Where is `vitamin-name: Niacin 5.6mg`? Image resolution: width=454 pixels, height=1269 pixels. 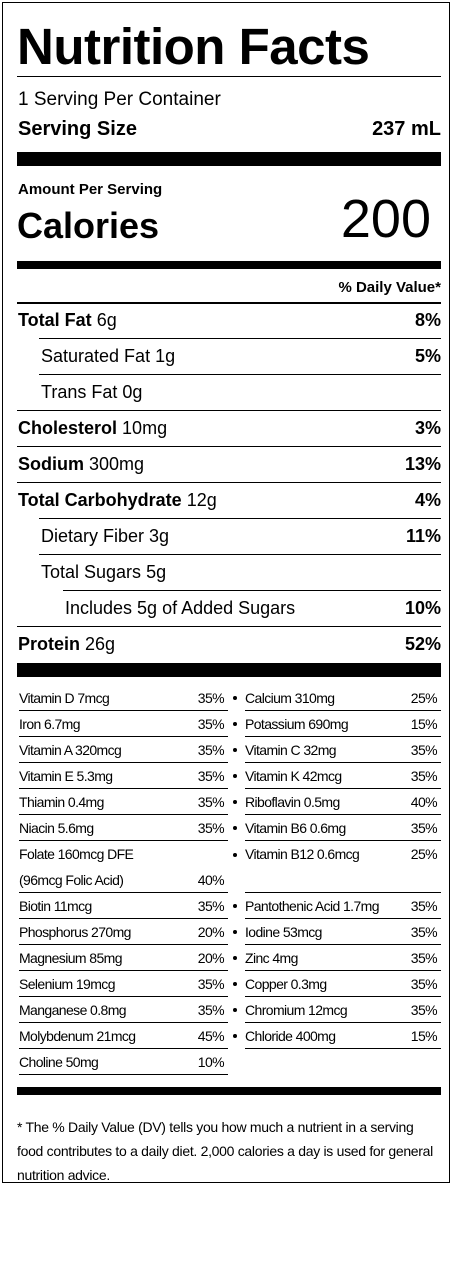
vitamin-name: Niacin 5.6mg is located at coordinates (56, 828).